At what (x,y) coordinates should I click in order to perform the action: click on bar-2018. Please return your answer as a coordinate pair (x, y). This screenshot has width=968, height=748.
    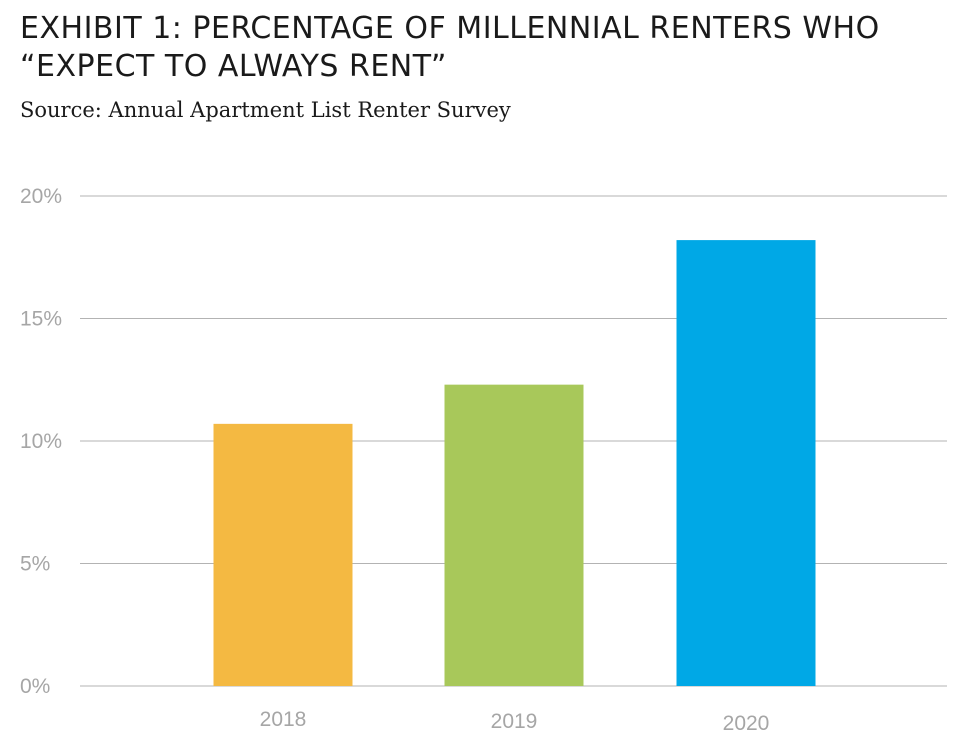
    Looking at the image, I should click on (283, 554).